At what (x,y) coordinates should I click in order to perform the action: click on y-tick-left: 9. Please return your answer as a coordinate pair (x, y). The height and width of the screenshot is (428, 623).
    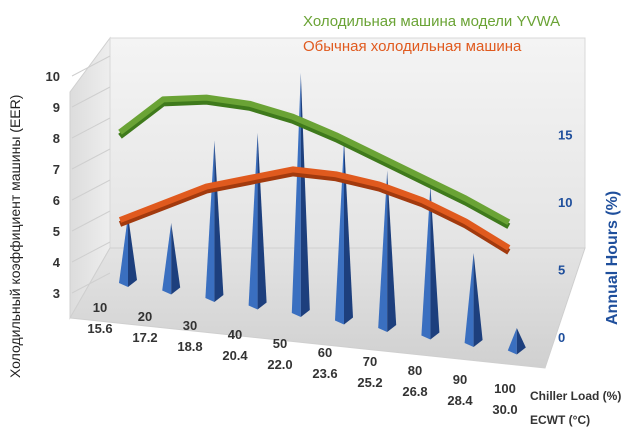
    Looking at the image, I should click on (56, 107).